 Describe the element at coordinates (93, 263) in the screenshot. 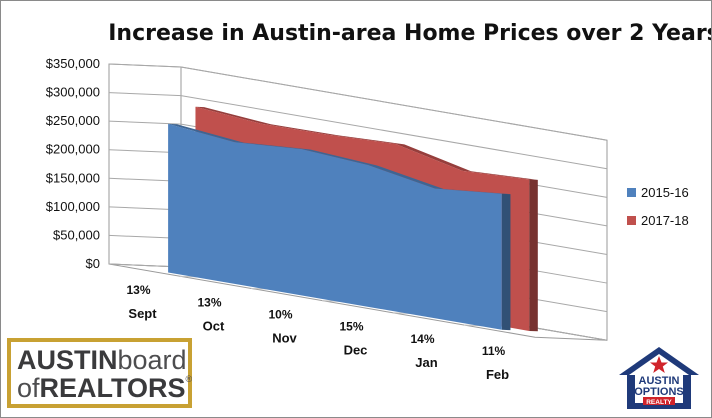

I see `y-tick-label: $0` at that location.